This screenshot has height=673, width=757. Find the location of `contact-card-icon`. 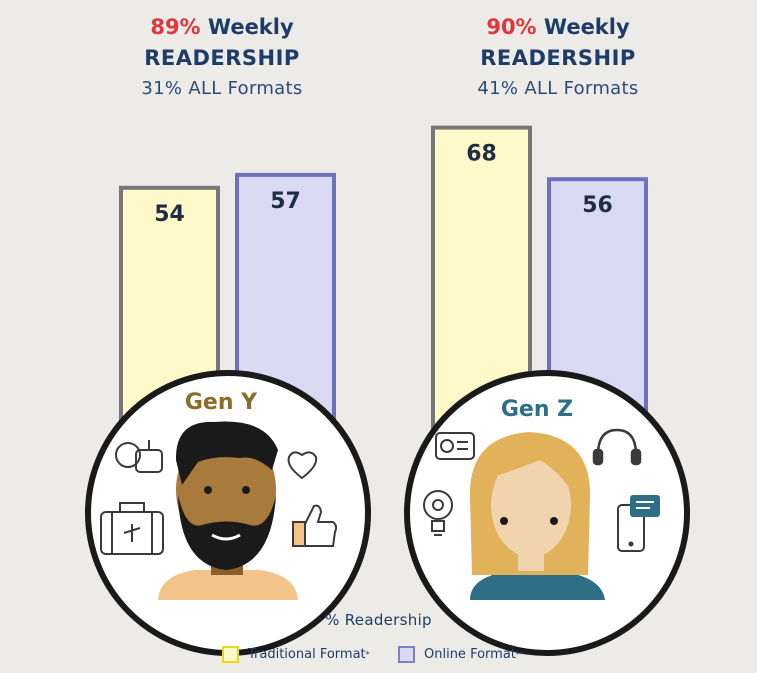

contact-card-icon is located at coordinates (455, 446).